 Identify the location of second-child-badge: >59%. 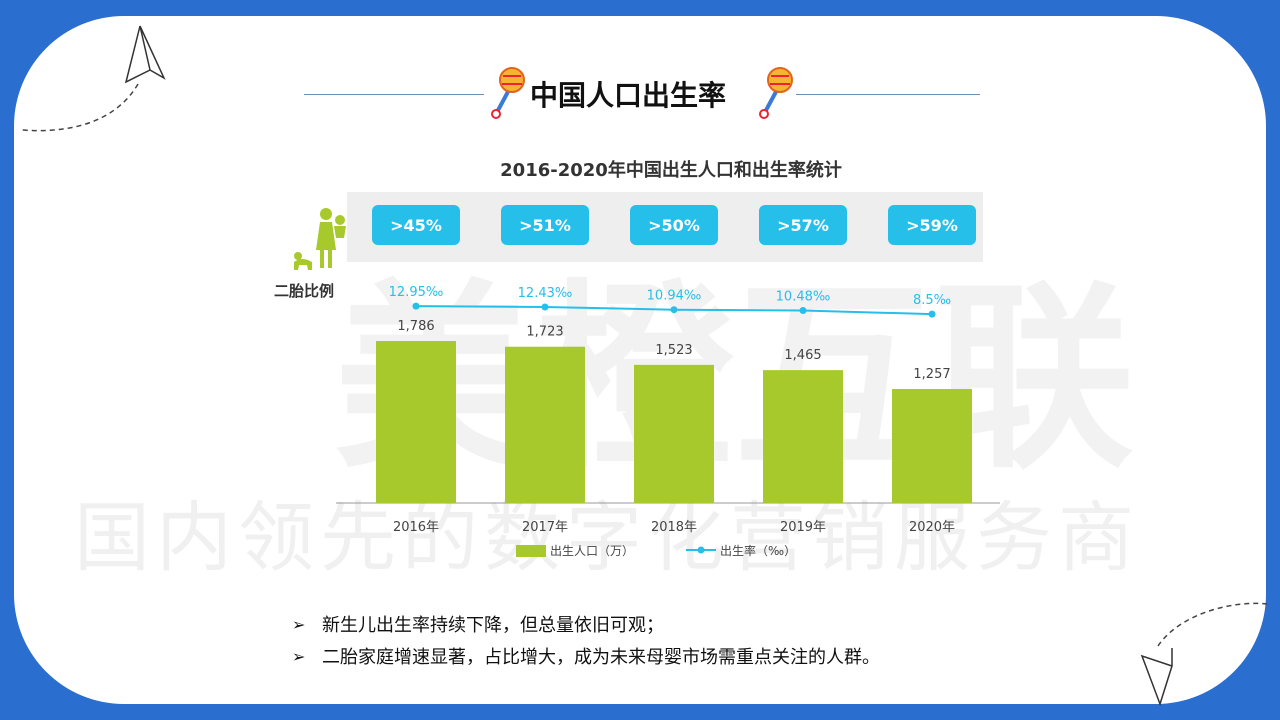
(932, 225).